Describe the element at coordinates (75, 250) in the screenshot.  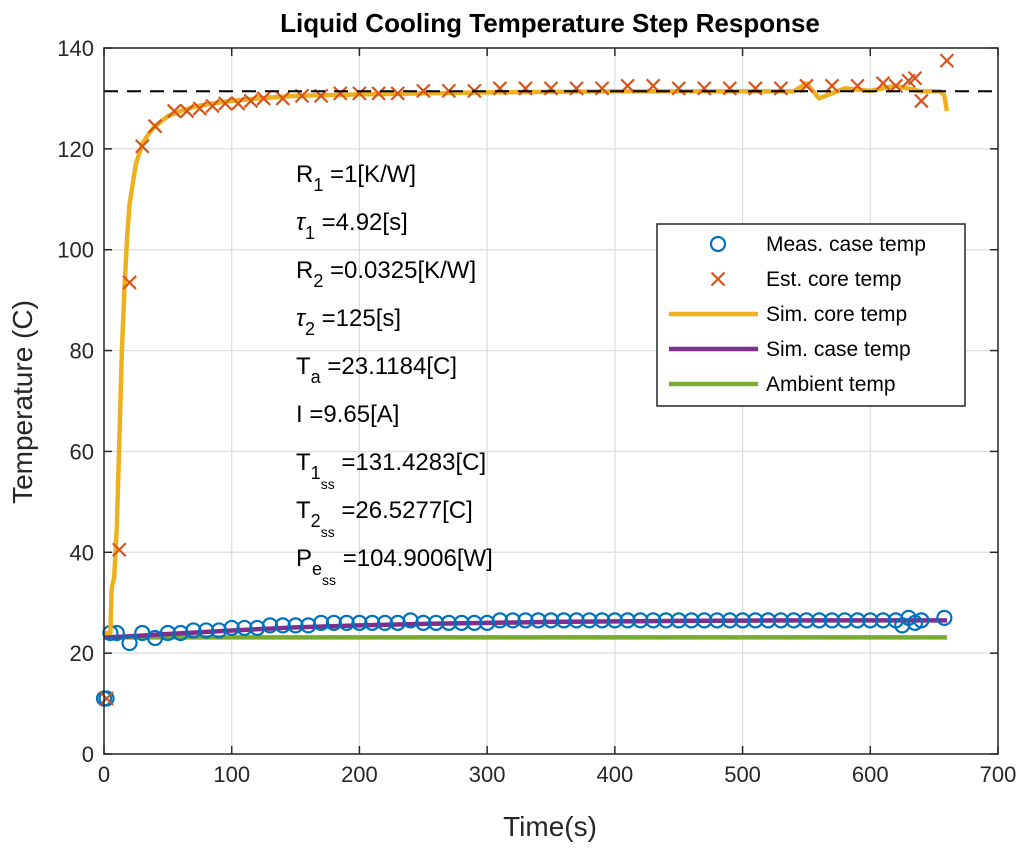
I see `y-tick-label: 100` at that location.